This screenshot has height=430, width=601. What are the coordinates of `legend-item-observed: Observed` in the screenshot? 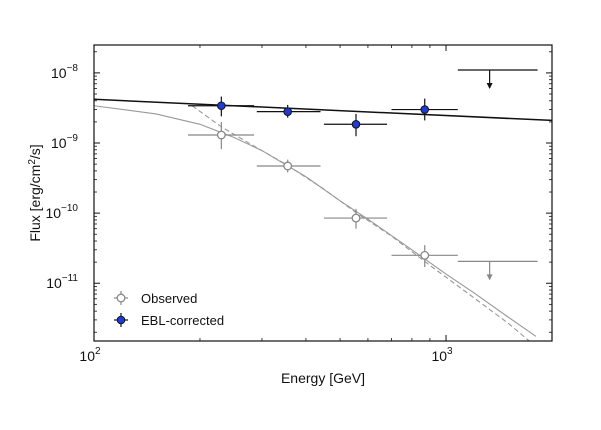 It's located at (155, 298).